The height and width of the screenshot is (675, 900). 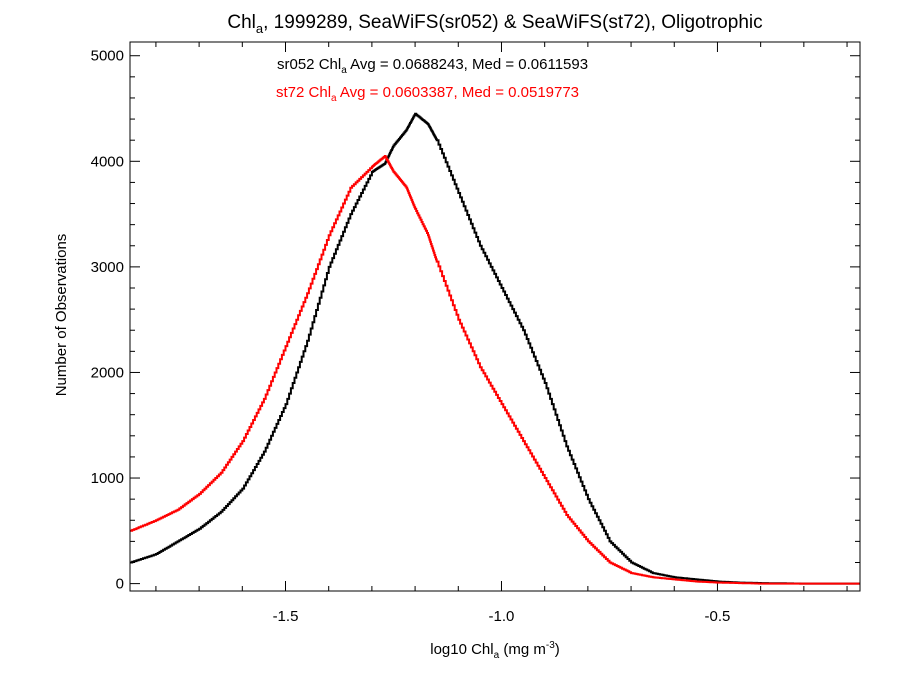 What do you see at coordinates (303, 92) in the screenshot?
I see `st72-annotation-part-a: st72 Chl` at bounding box center [303, 92].